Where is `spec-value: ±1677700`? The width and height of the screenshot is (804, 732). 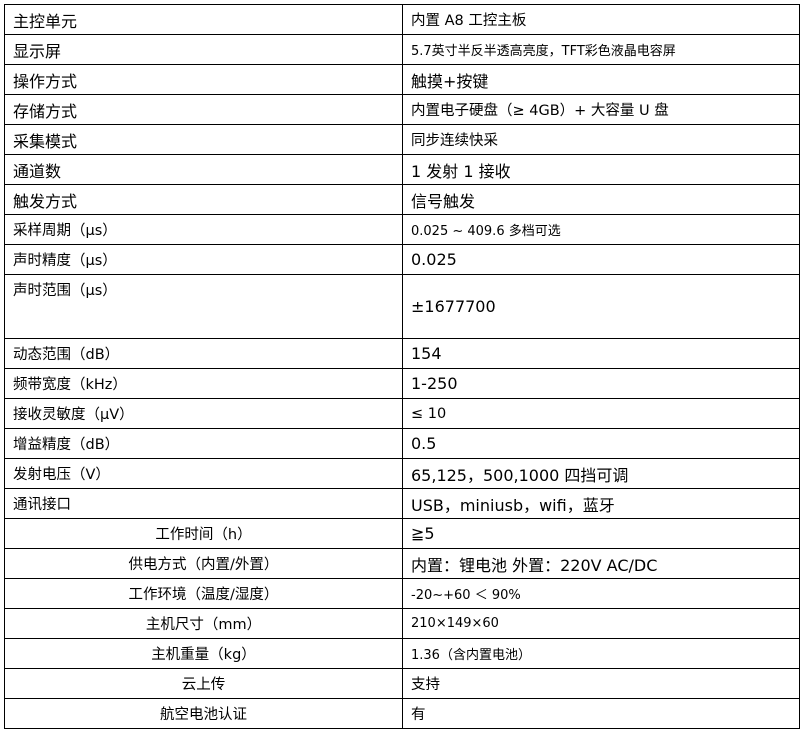
spec-value: ±1677700 is located at coordinates (601, 306).